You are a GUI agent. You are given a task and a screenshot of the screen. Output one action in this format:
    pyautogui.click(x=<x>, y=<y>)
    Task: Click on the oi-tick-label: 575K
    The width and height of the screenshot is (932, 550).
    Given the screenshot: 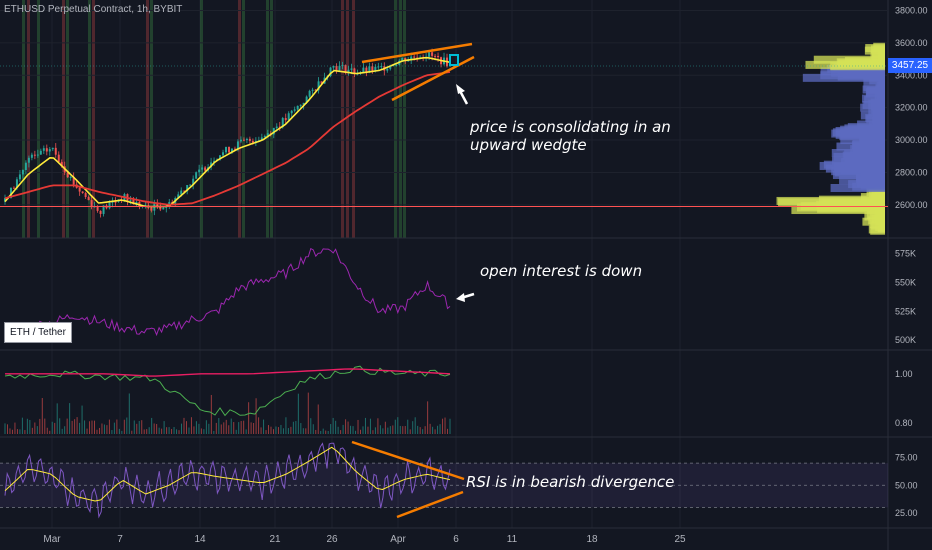 What is the action you would take?
    pyautogui.click(x=905, y=254)
    